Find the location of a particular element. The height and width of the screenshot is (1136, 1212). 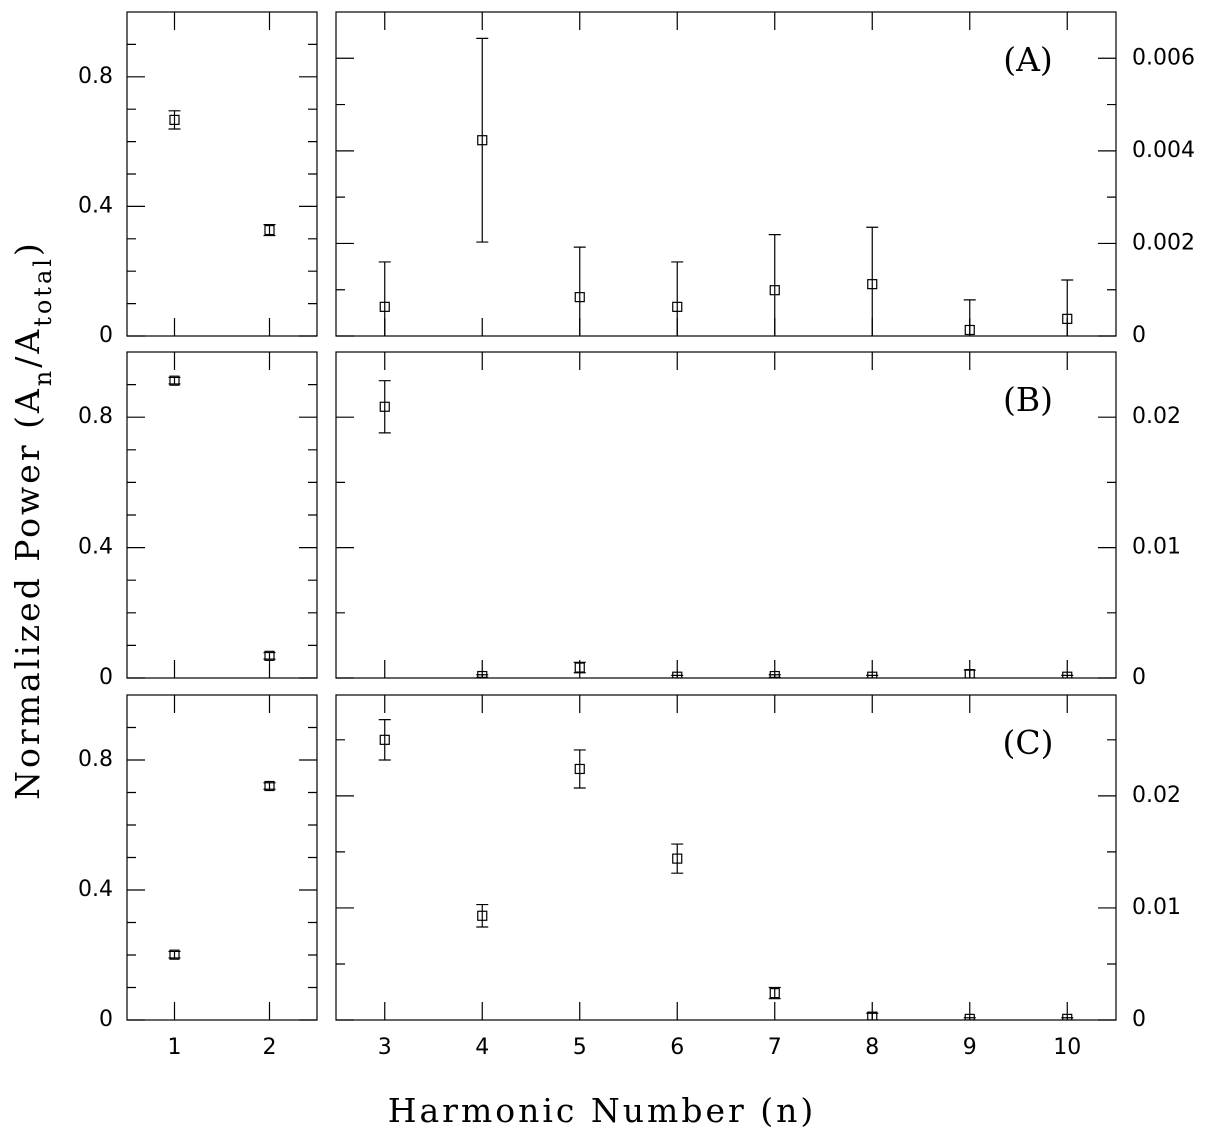

x-tick-label: 8 is located at coordinates (872, 1047).